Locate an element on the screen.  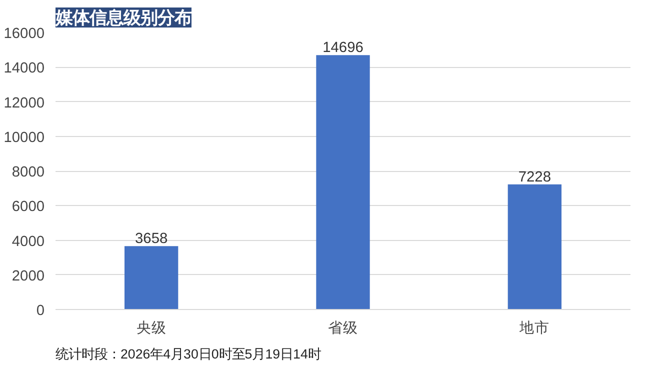
text: 统计时段：2026年4月30日0时至5月19日14时 is located at coordinates (188, 354).